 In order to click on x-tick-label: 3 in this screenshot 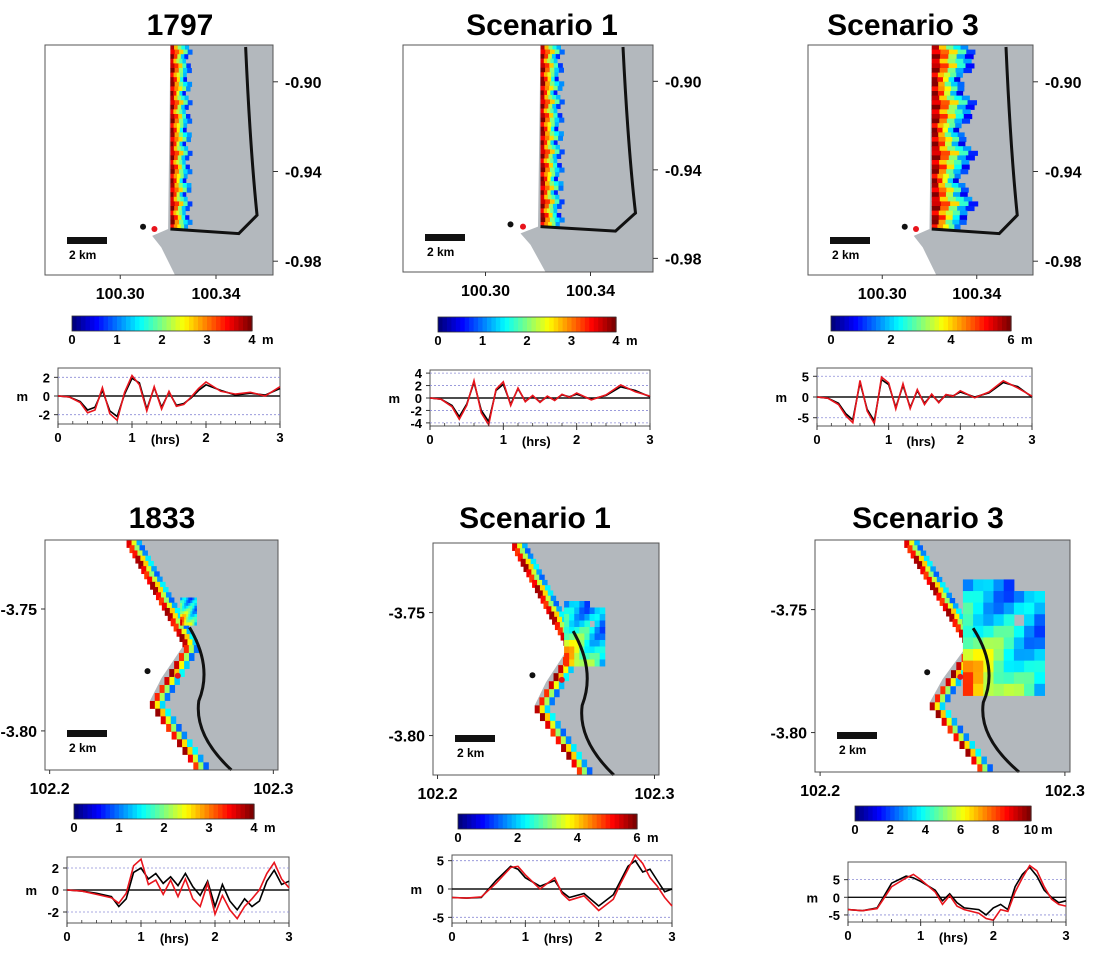, I will do `click(279, 437)`.